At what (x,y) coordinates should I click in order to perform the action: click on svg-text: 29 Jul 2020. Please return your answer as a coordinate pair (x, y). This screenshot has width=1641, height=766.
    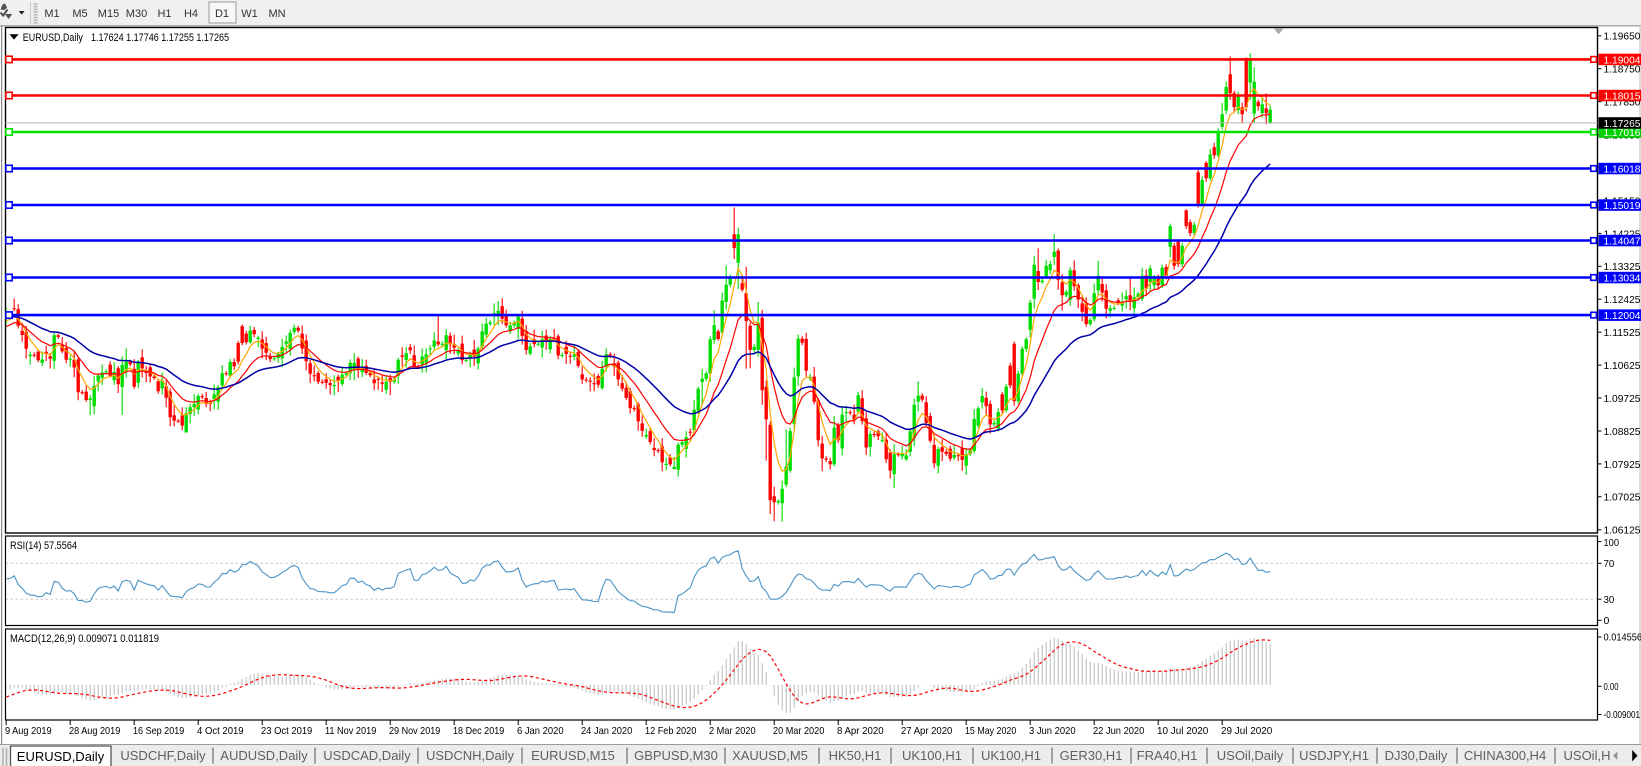
    Looking at the image, I should click on (1246, 731).